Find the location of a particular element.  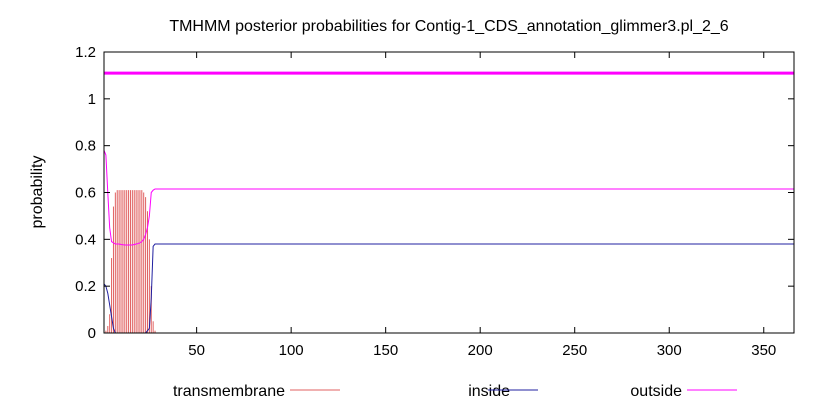

legend-label-outside: outside is located at coordinates (656, 391).